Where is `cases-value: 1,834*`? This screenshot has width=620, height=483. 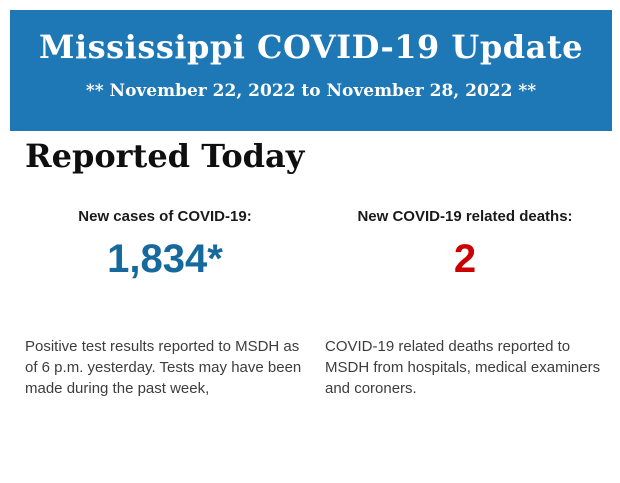
cases-value: 1,834* is located at coordinates (165, 259).